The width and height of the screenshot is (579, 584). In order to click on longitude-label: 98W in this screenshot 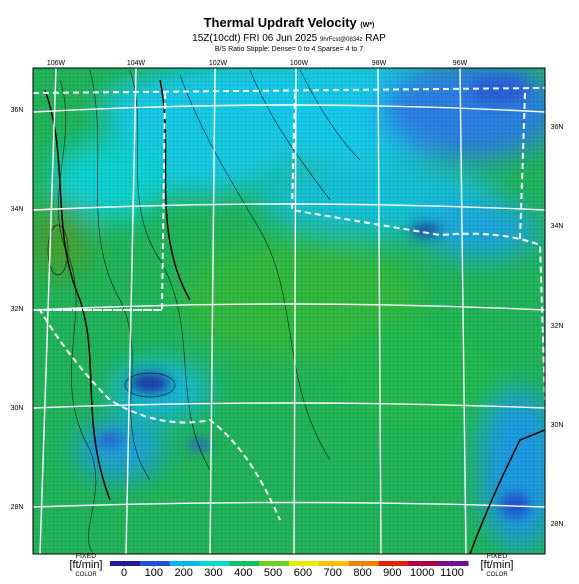, I will do `click(379, 63)`.